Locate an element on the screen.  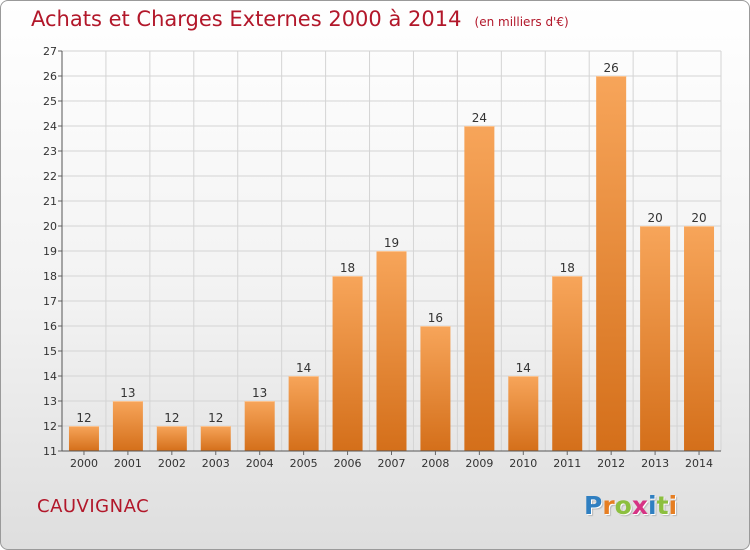
y-tick-label: 27 is located at coordinates (50, 51).